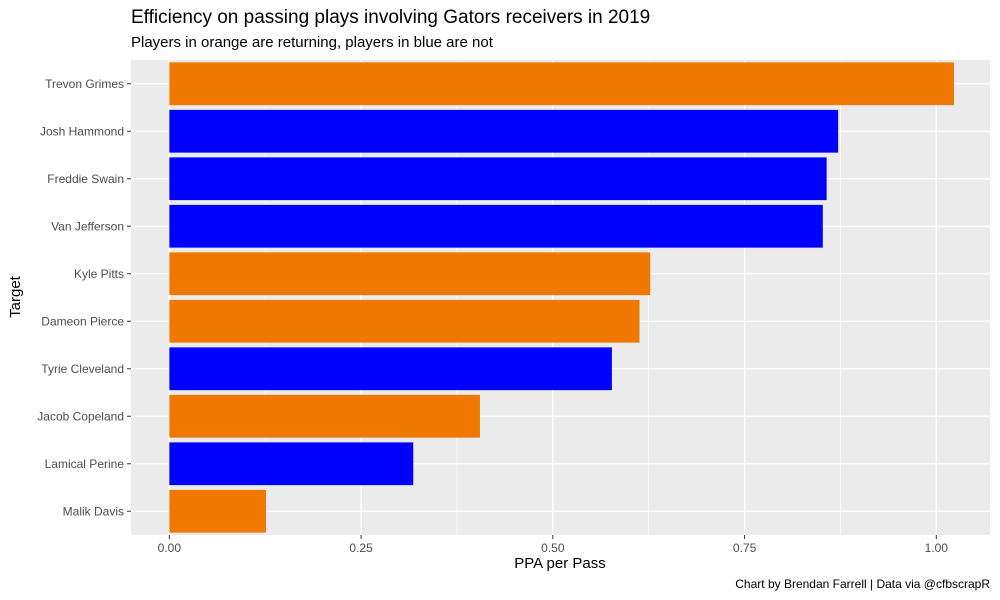  I want to click on y-tick-label: Kyle Pitts, so click(99, 274).